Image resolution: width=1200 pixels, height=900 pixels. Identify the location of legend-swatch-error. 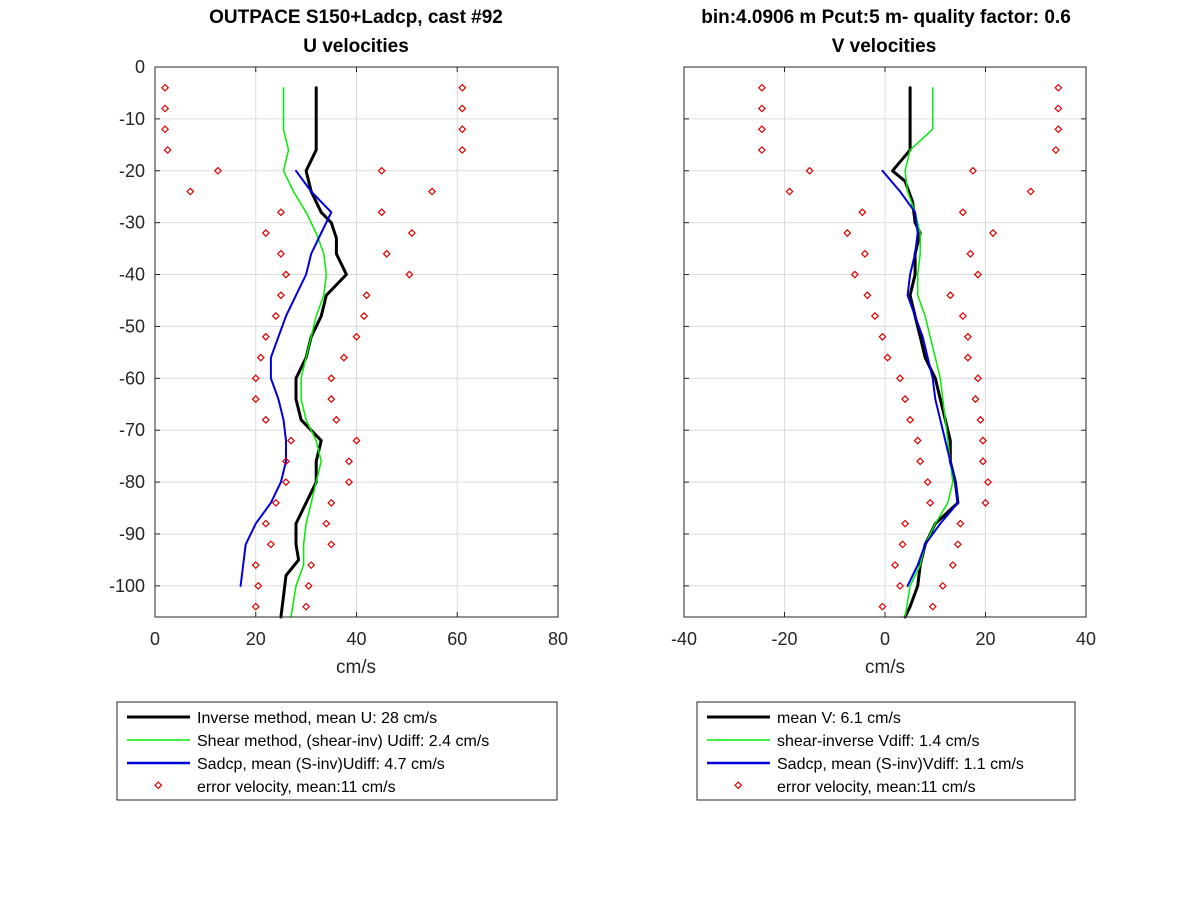
(158, 785).